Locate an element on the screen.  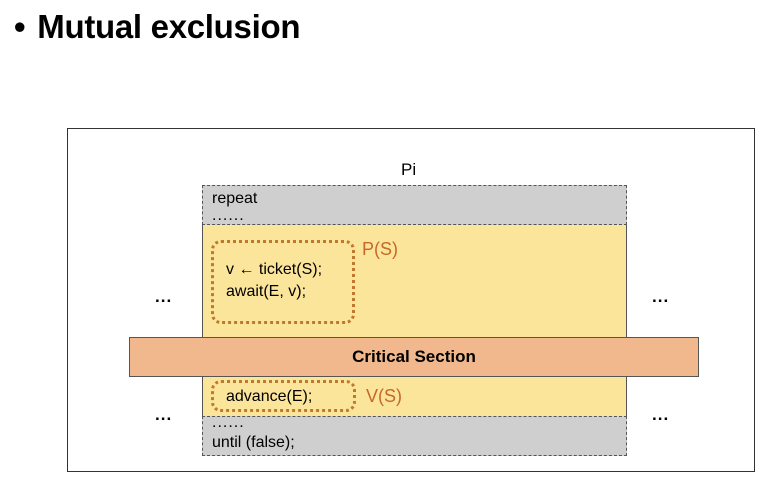
entry-section is located at coordinates (414, 281).